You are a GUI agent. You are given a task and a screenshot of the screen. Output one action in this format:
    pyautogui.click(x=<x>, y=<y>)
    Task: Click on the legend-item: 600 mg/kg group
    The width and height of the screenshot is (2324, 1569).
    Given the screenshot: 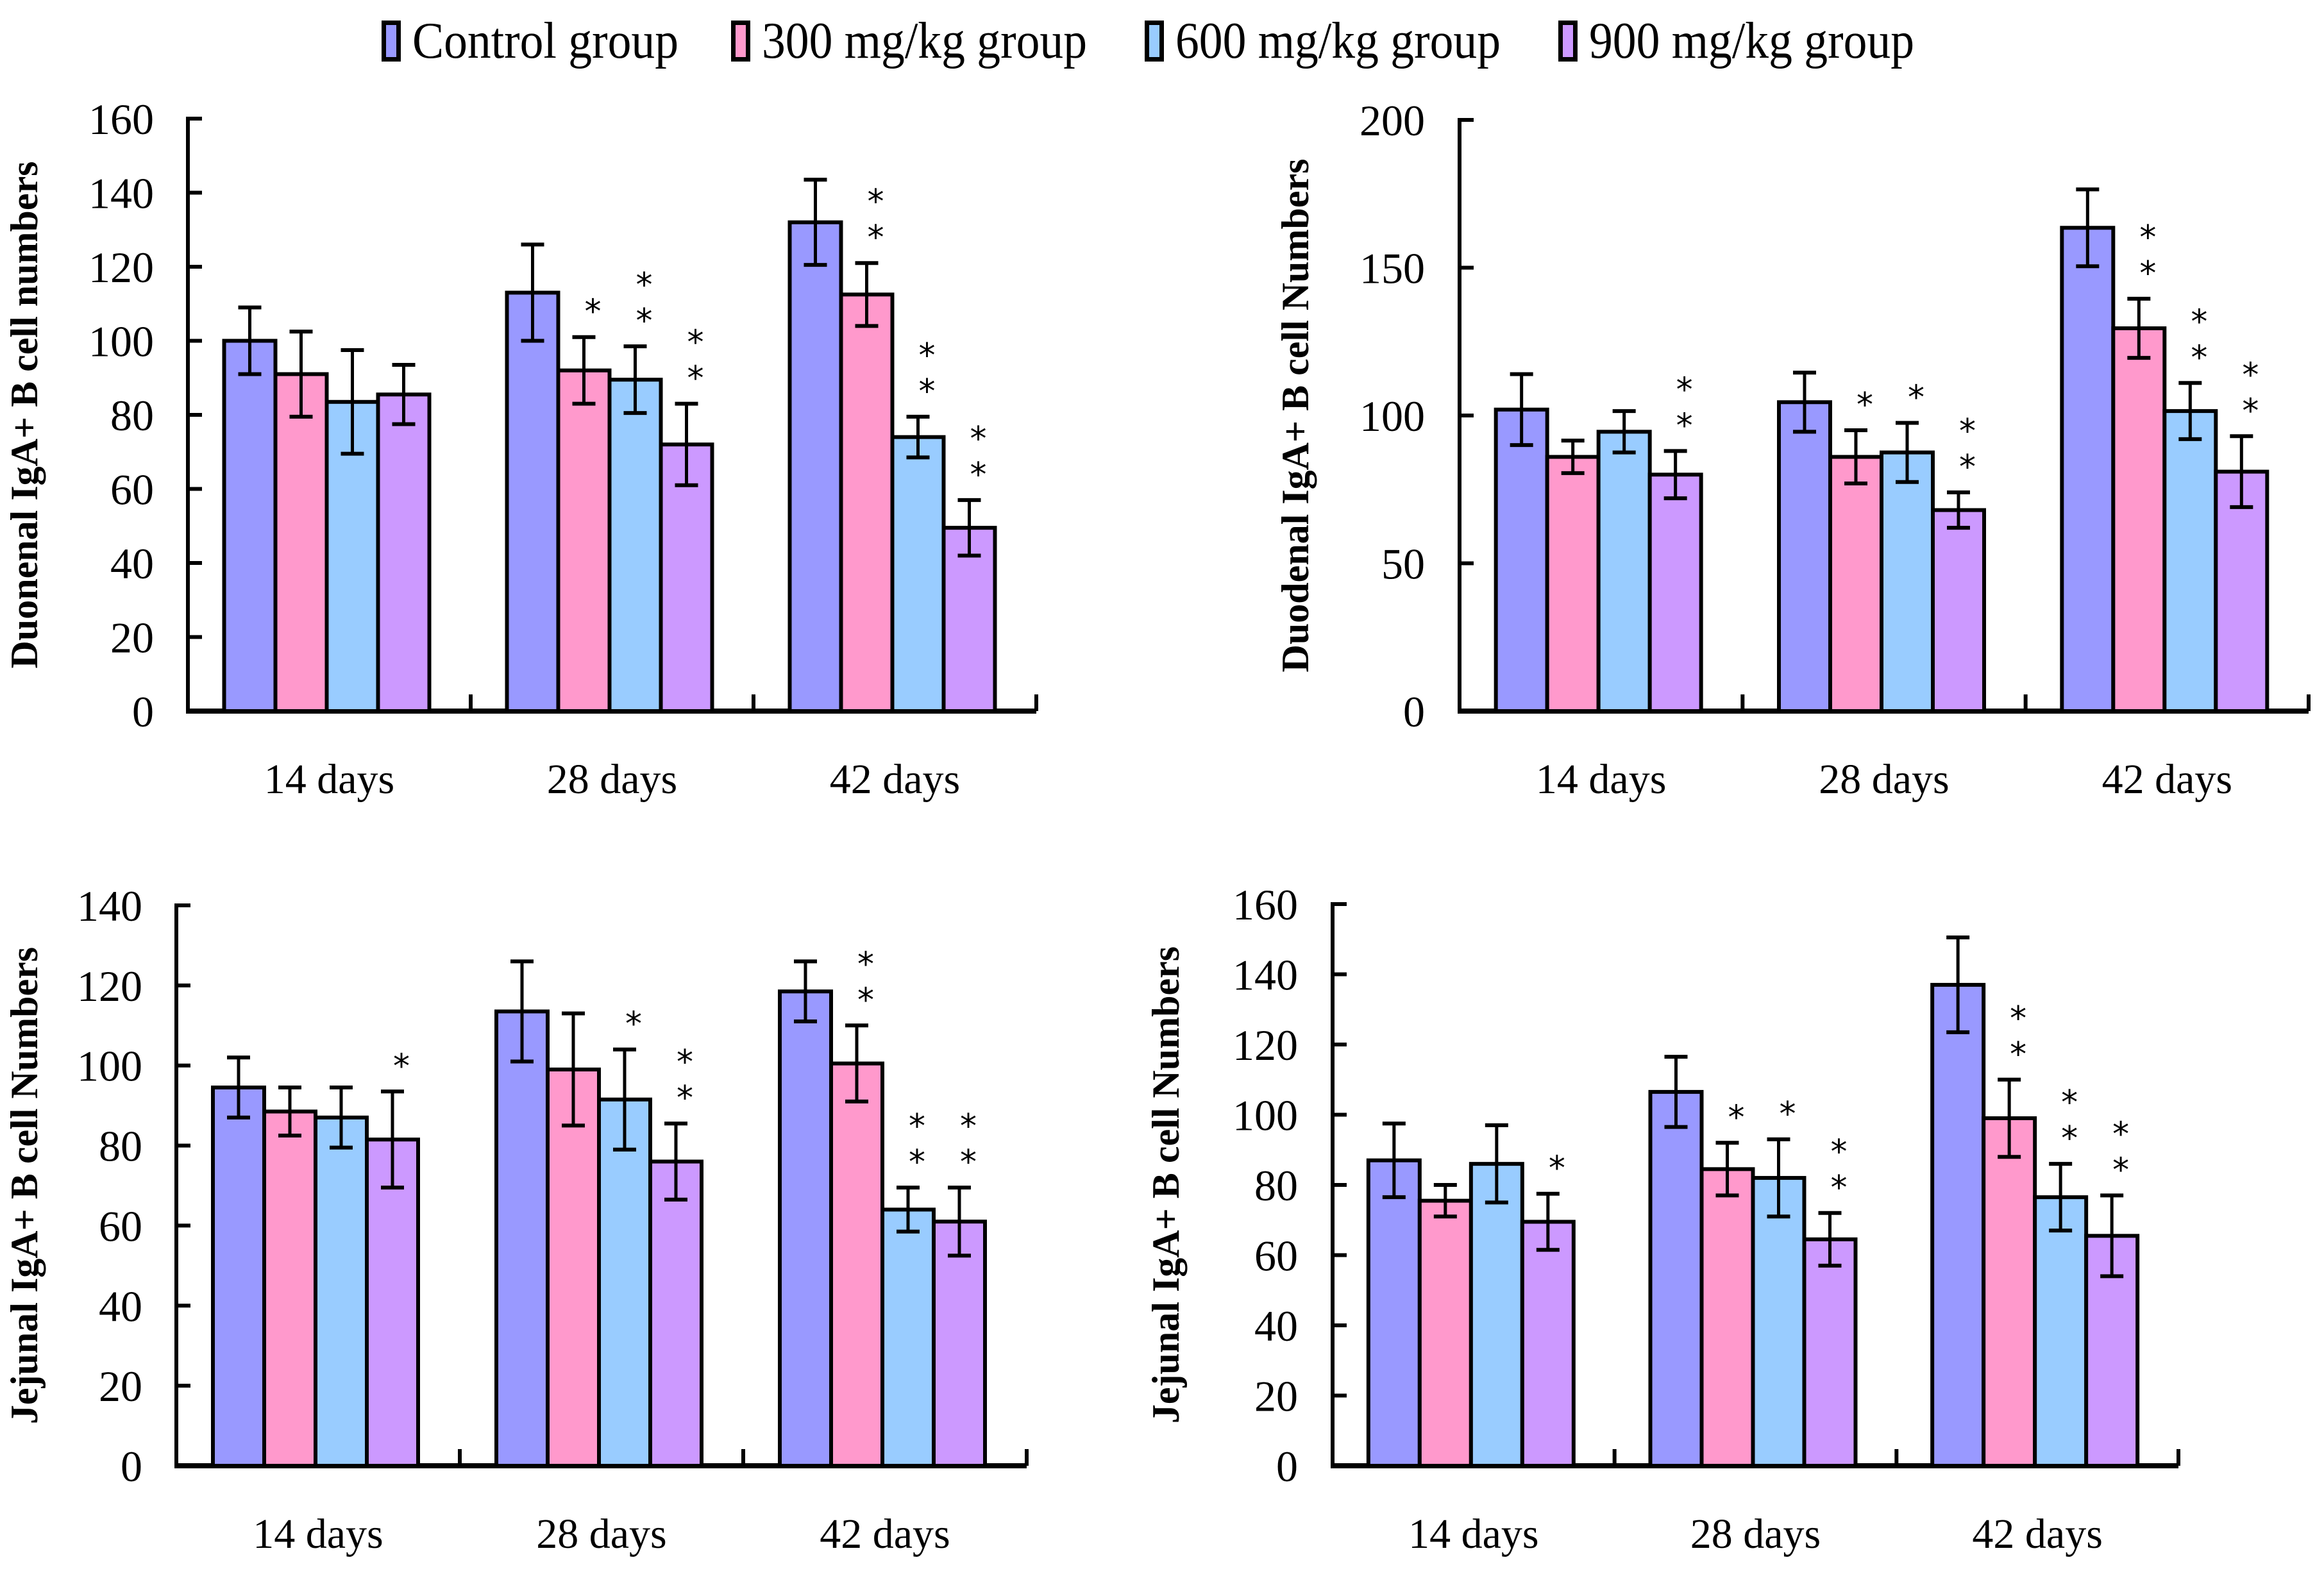 What is the action you would take?
    pyautogui.click(x=1337, y=41)
    